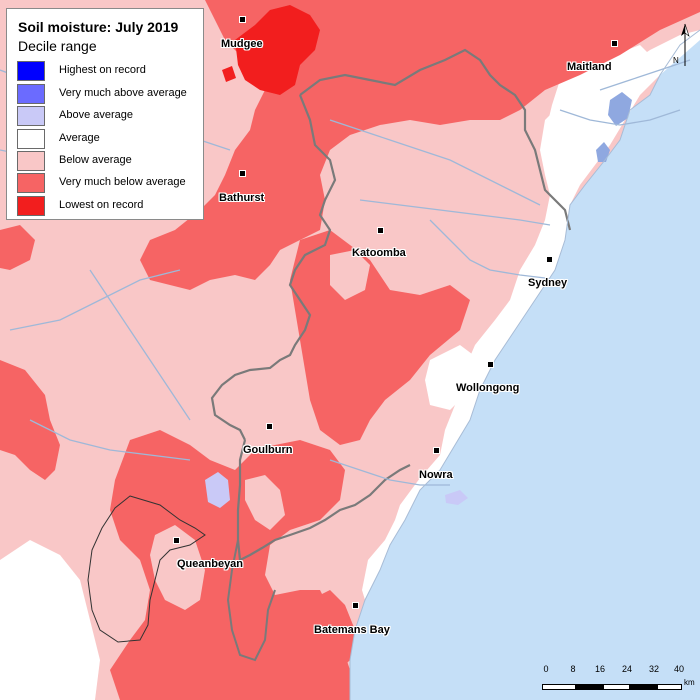  Describe the element at coordinates (452, 377) in the screenshot. I see `land-average-central-coast` at that location.